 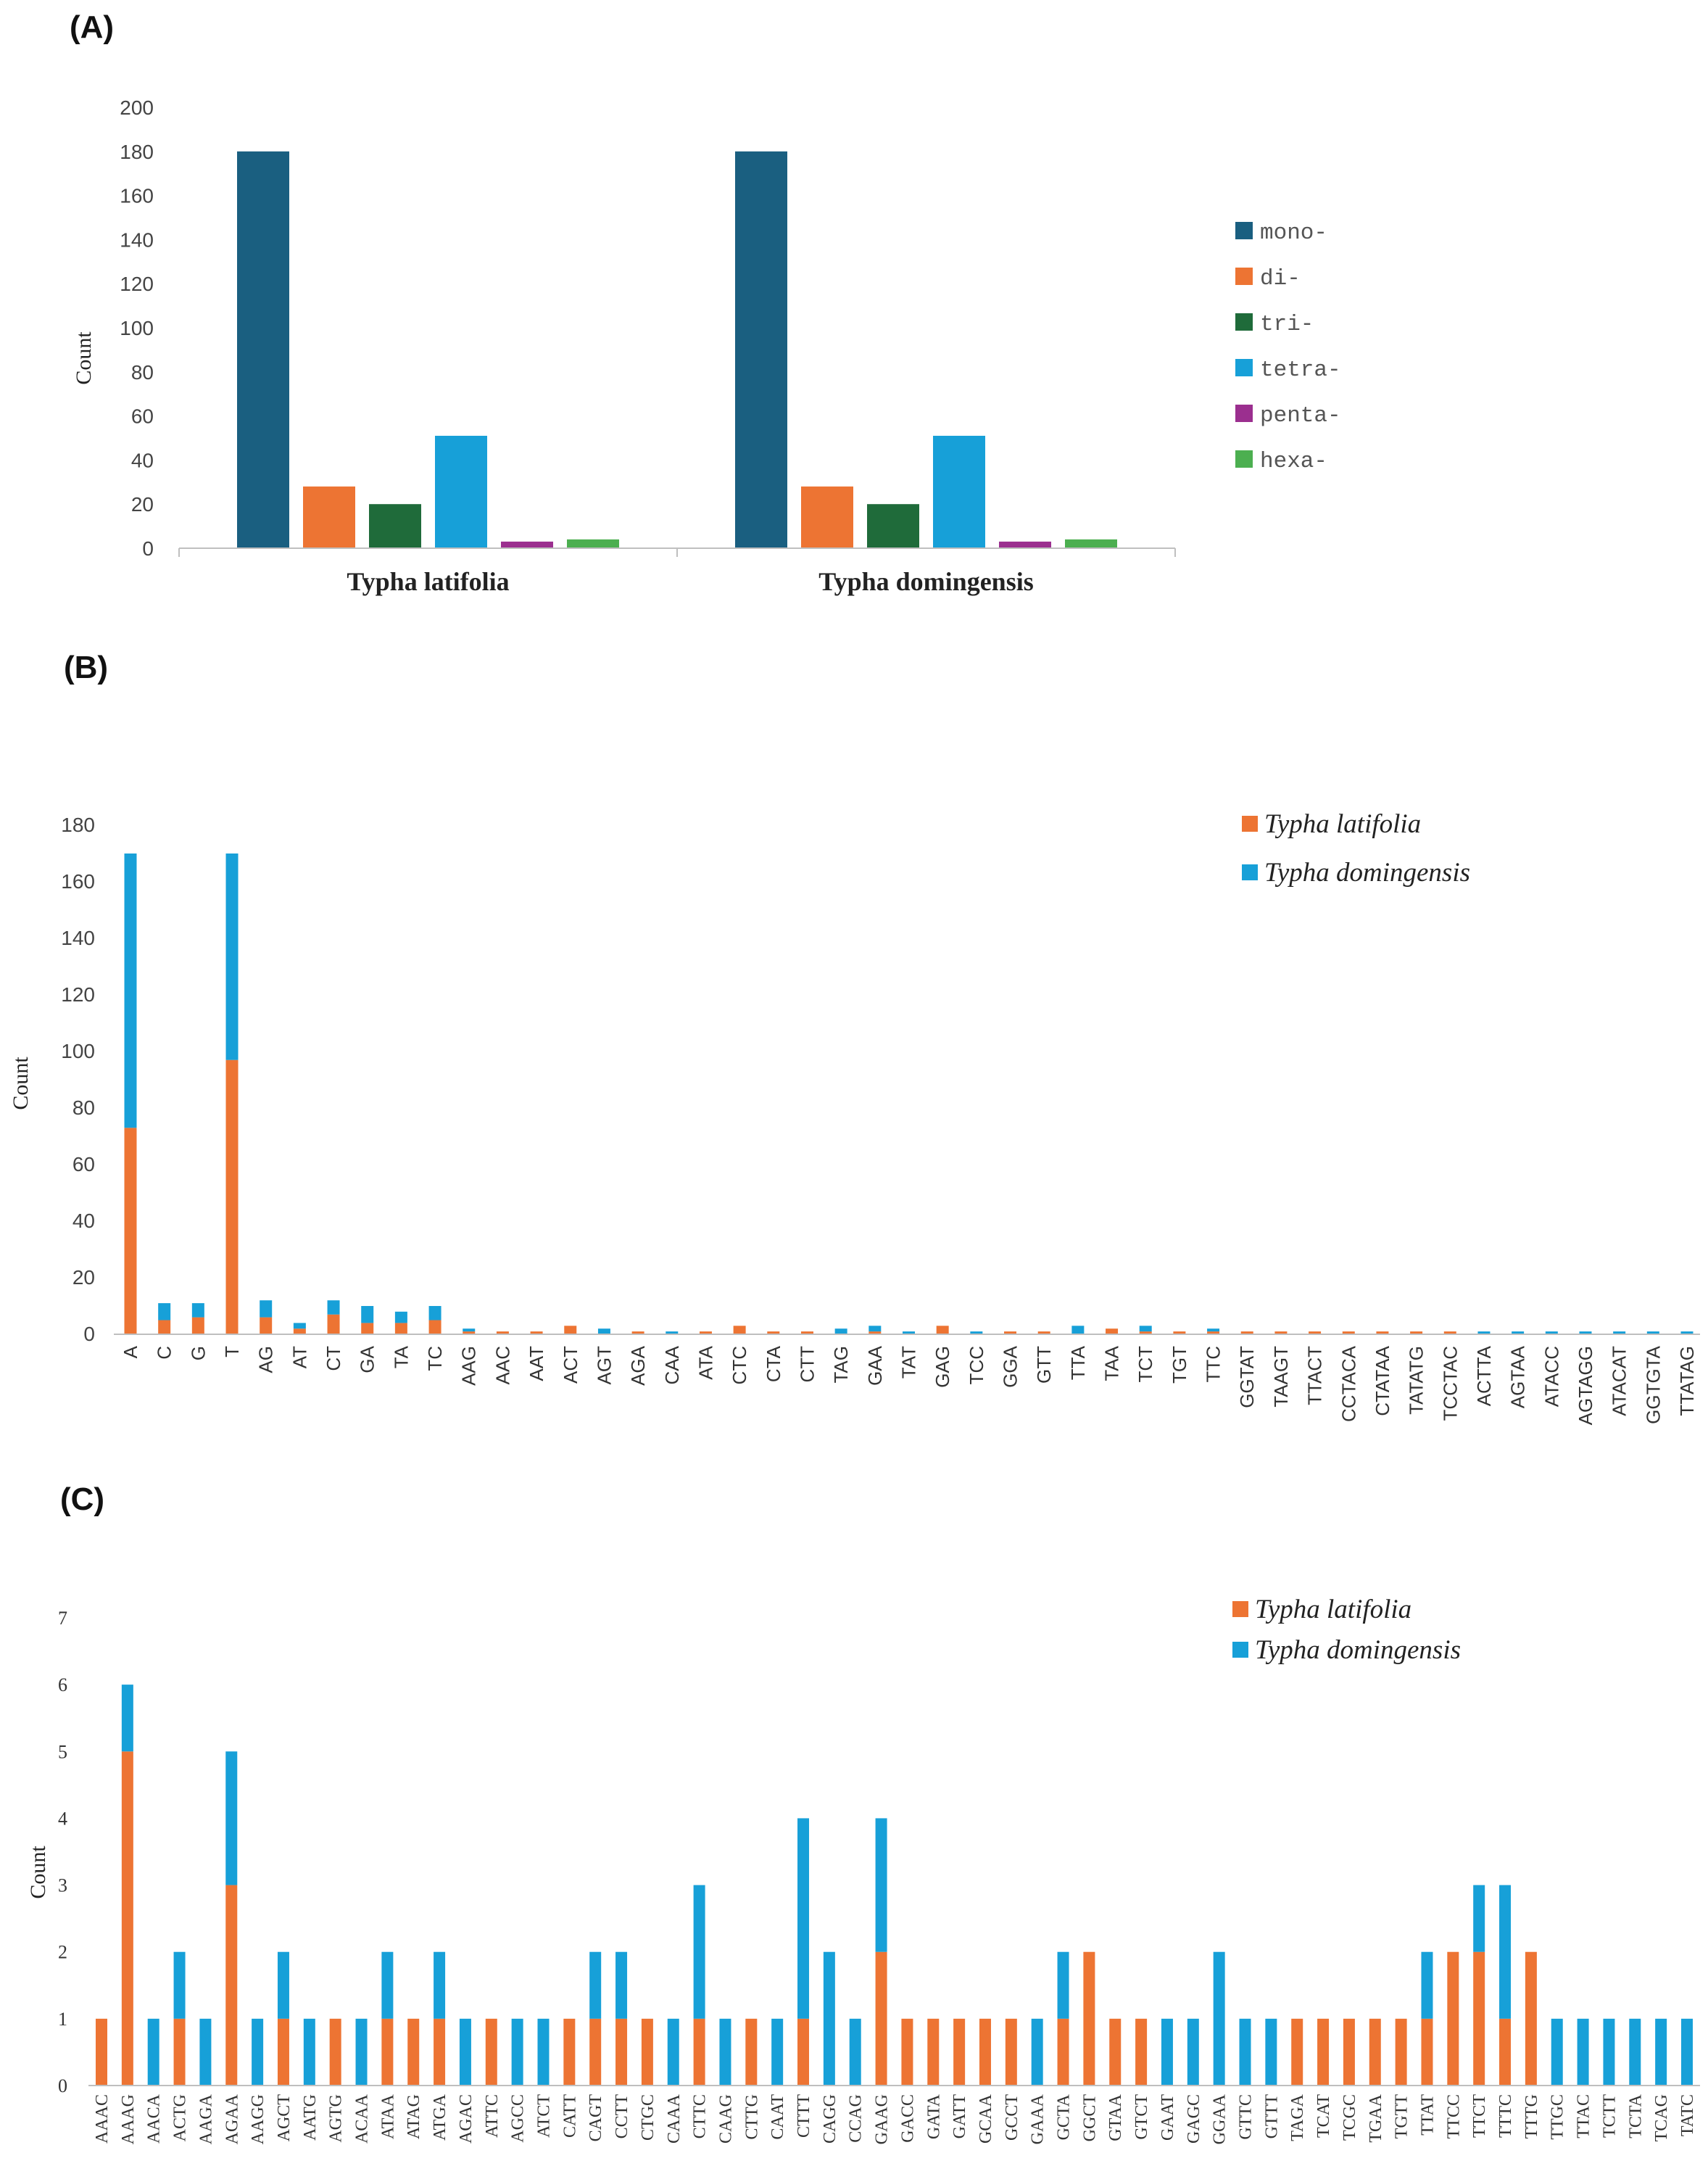 I want to click on legend-swatch-penta, so click(x=1244, y=413).